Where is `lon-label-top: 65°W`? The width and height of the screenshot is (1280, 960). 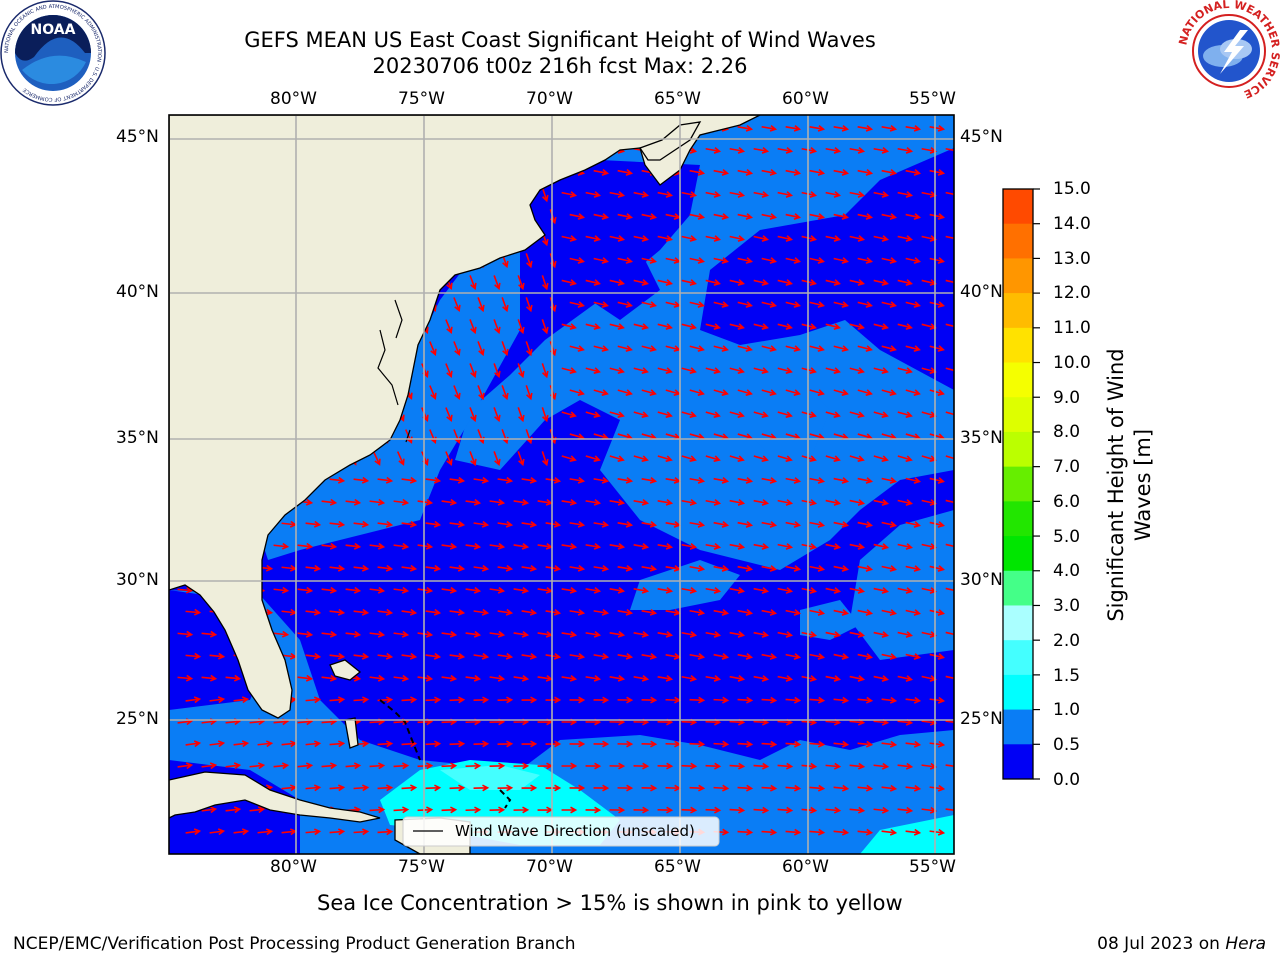 lon-label-top: 65°W is located at coordinates (677, 99).